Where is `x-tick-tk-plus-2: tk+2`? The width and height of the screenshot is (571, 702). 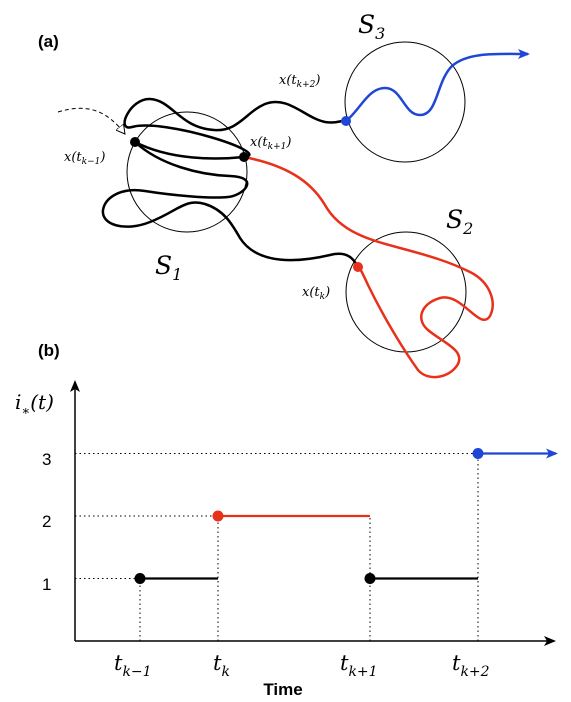 x-tick-tk-plus-2: tk+2 is located at coordinates (471, 665).